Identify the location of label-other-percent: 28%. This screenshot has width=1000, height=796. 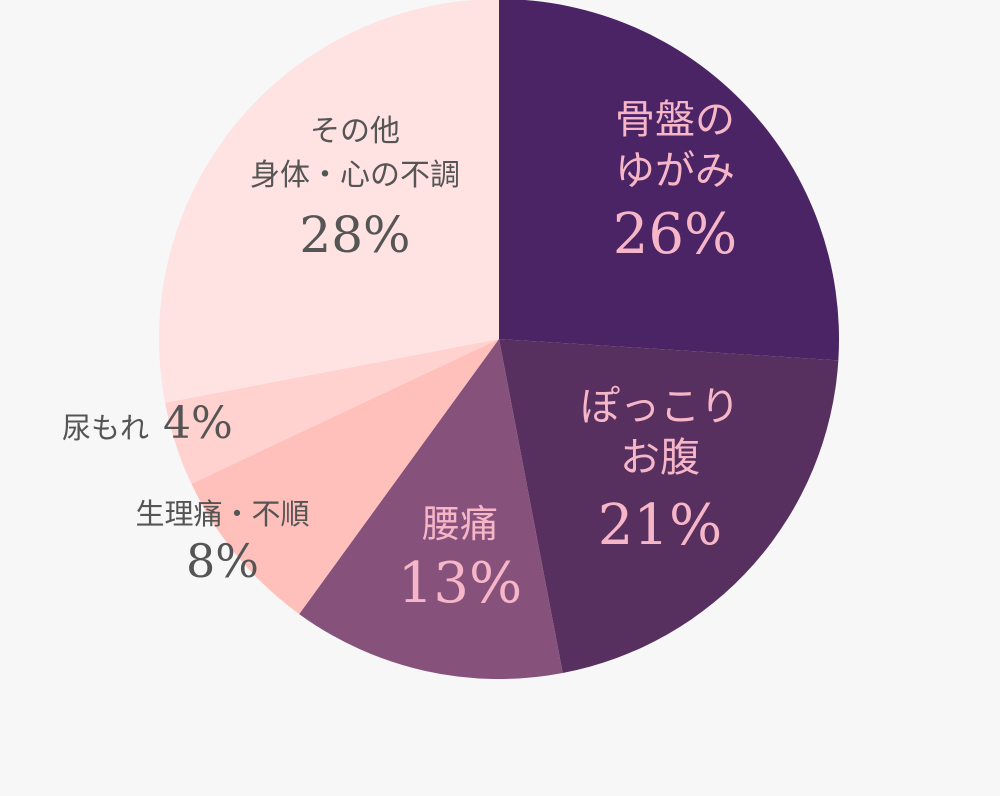
(355, 235).